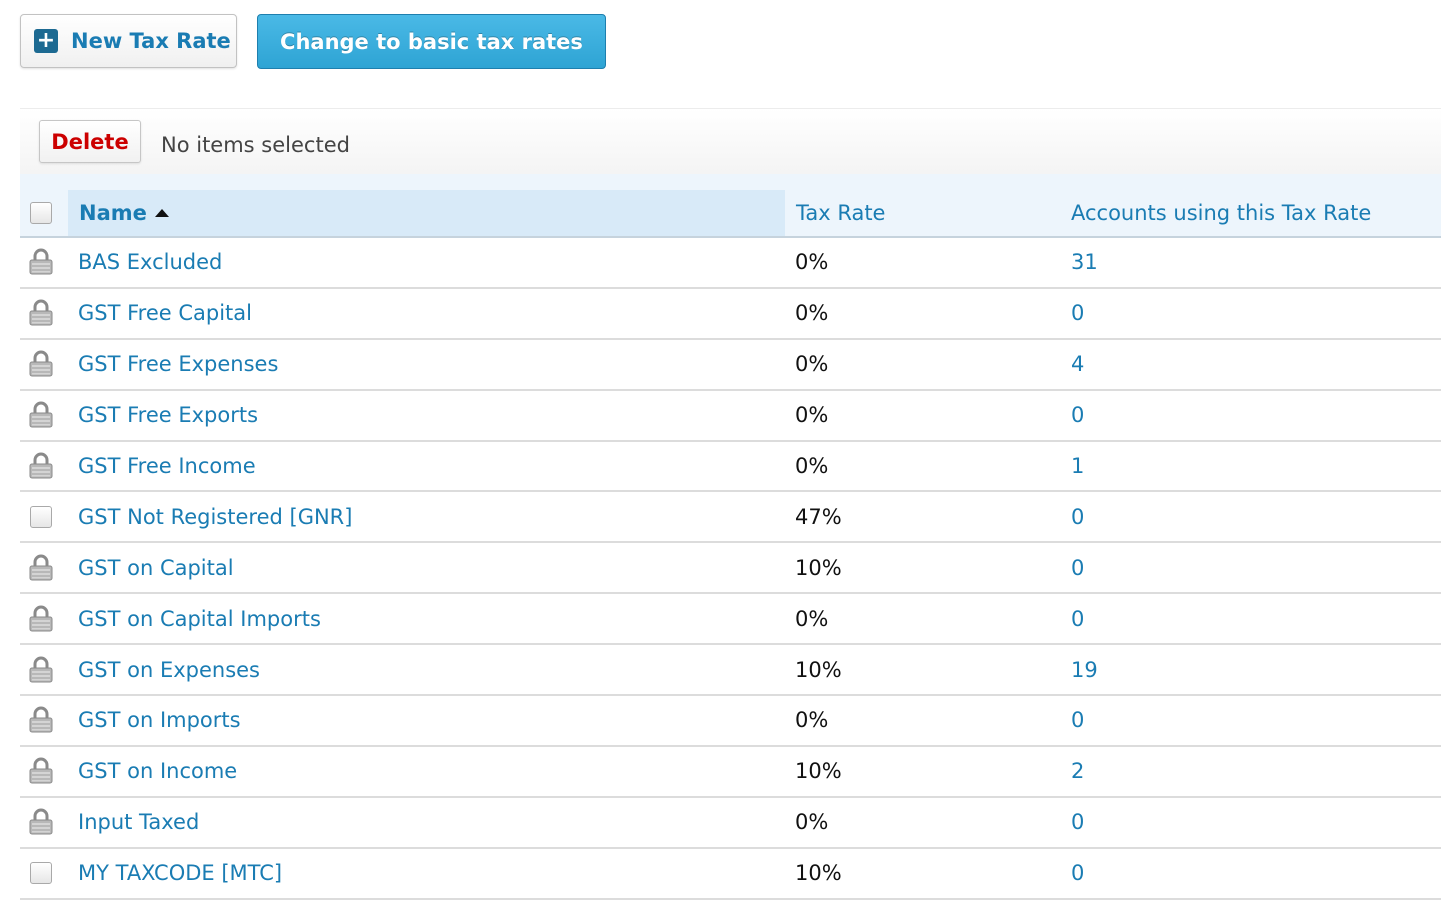 This screenshot has height=910, width=1441. Describe the element at coordinates (199, 618) in the screenshot. I see `tax-rate-name-link: GST on Capital Imports` at that location.